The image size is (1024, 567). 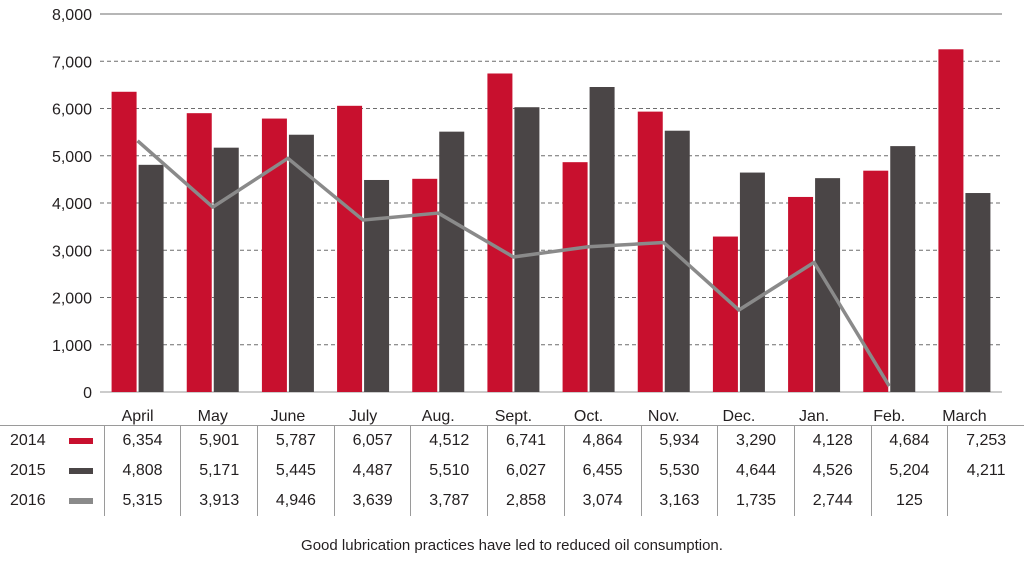 What do you see at coordinates (138, 416) in the screenshot?
I see `x-category-label: April` at bounding box center [138, 416].